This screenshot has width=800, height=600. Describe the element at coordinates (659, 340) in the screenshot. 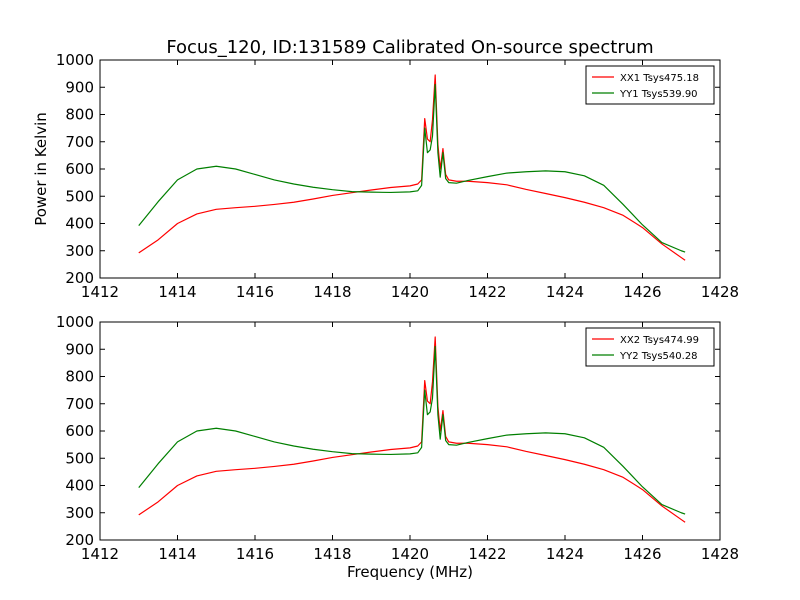

I see `legend-entry-xx: XX2 Tsys474.99` at that location.